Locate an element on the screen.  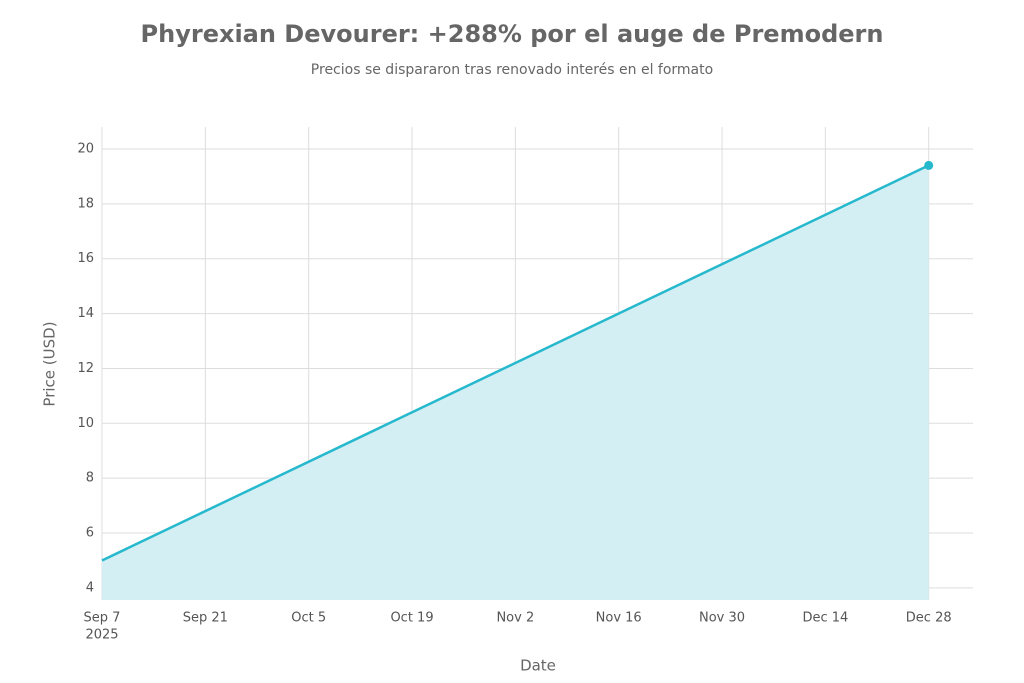
x-tick-label: Nov 16 is located at coordinates (619, 618).